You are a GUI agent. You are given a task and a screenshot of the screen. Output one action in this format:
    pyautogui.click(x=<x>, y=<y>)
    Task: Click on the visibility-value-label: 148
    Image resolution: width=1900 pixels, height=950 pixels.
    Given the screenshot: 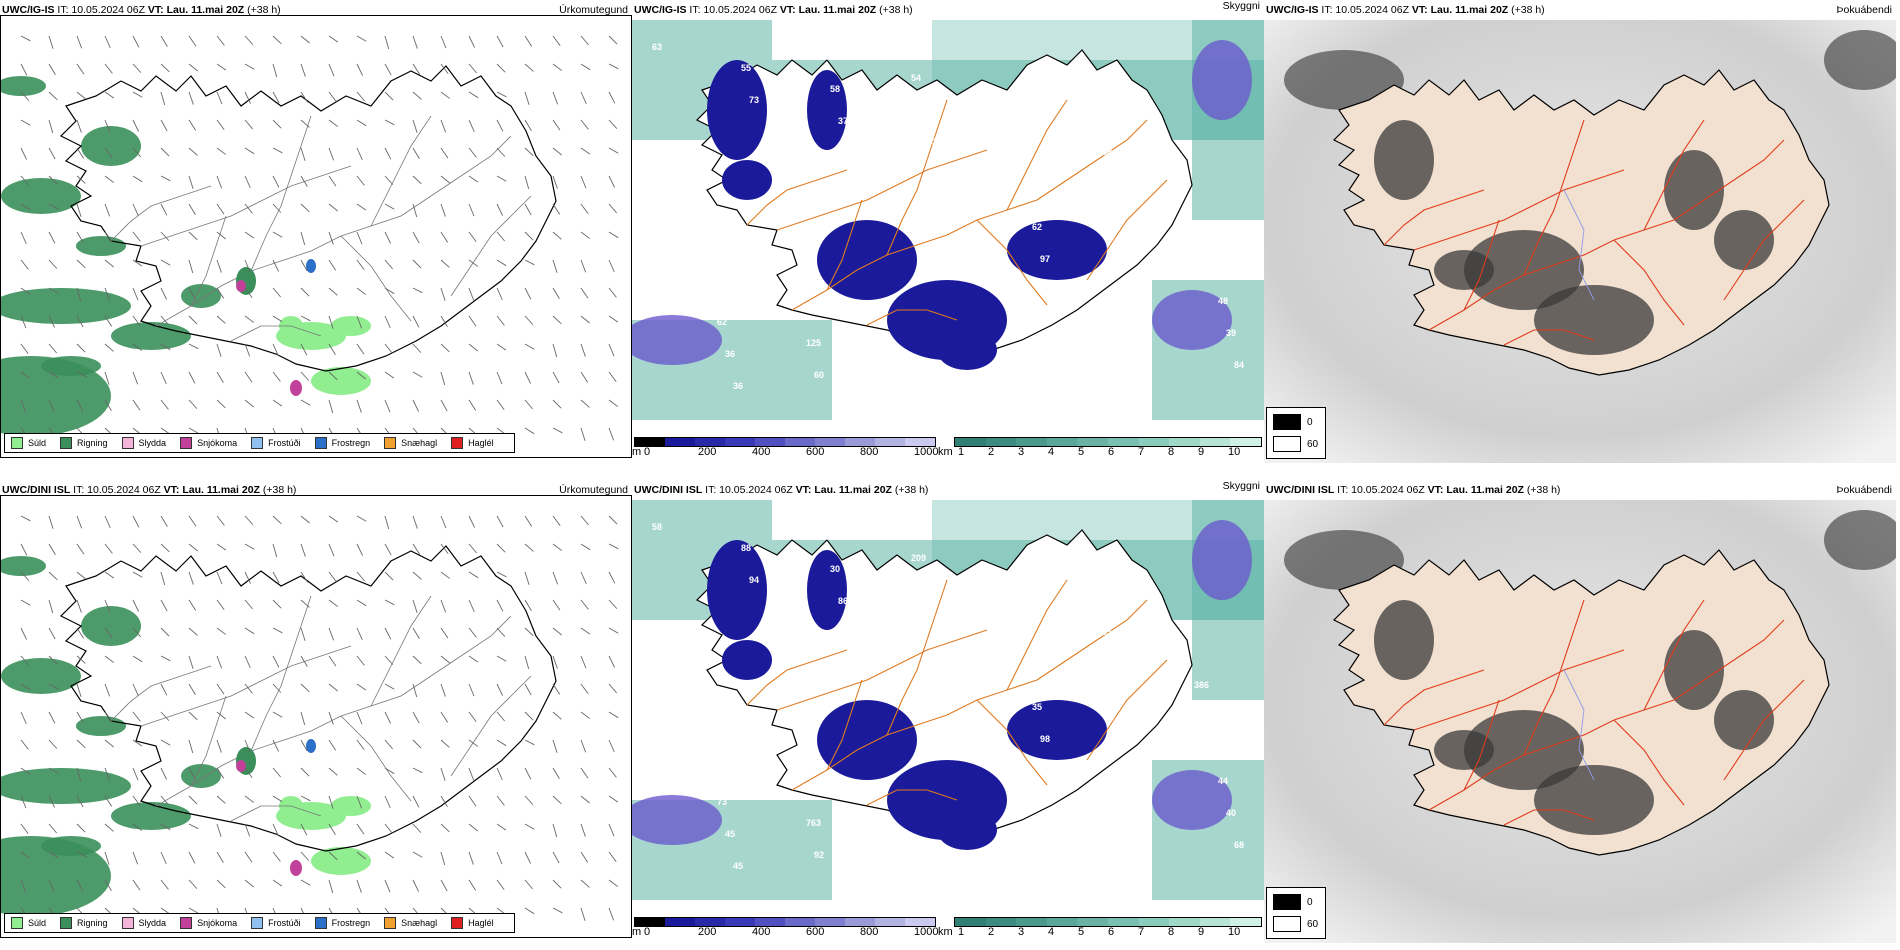 What is the action you would take?
    pyautogui.click(x=1015, y=611)
    